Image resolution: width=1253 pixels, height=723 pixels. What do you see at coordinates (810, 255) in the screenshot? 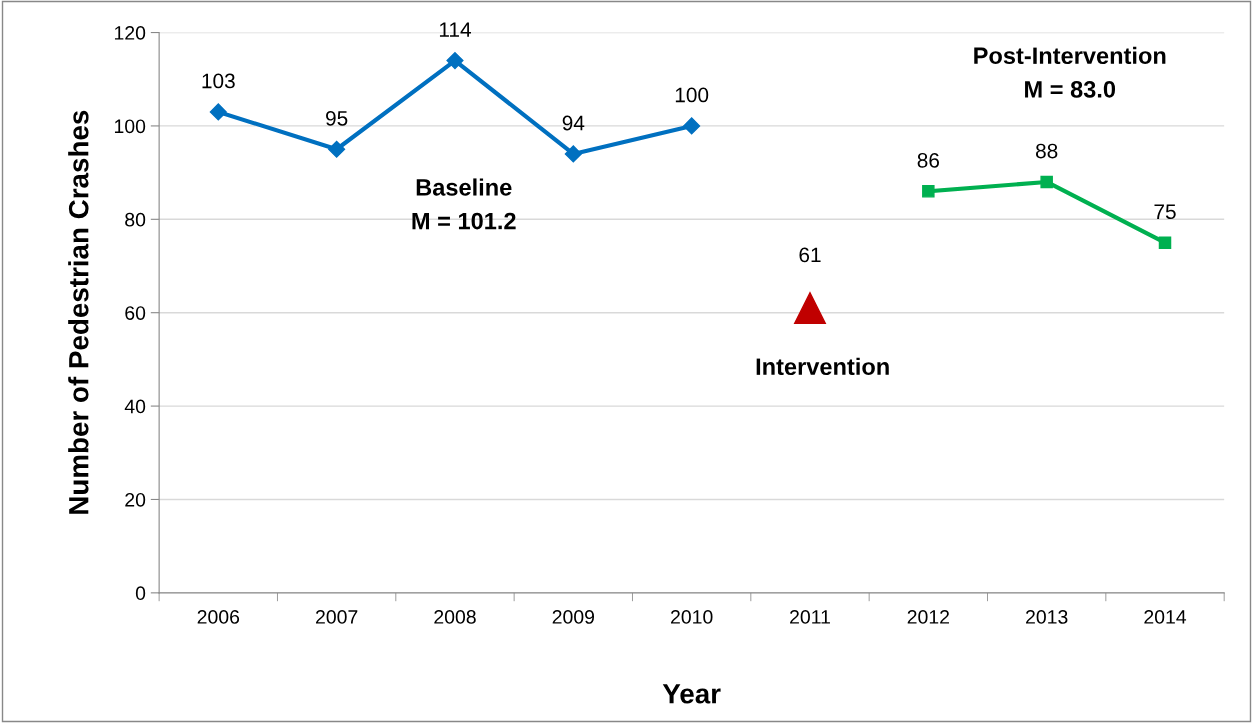
I see `data-label: 61` at bounding box center [810, 255].